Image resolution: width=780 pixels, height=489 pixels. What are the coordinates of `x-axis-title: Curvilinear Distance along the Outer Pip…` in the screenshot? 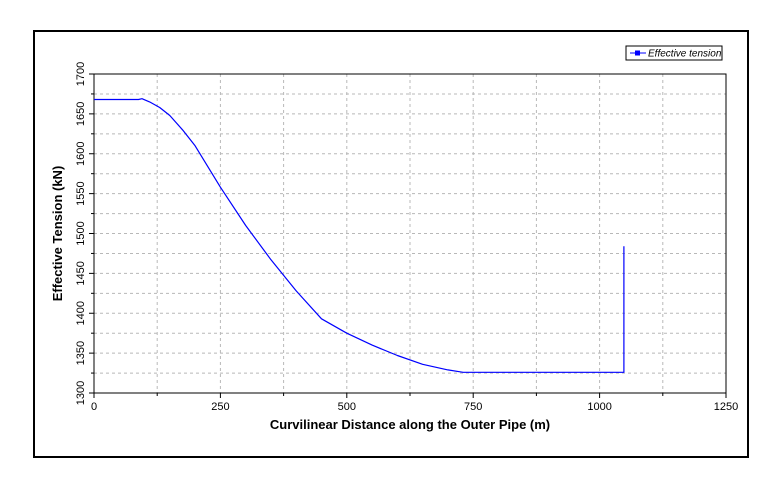 It's located at (410, 424).